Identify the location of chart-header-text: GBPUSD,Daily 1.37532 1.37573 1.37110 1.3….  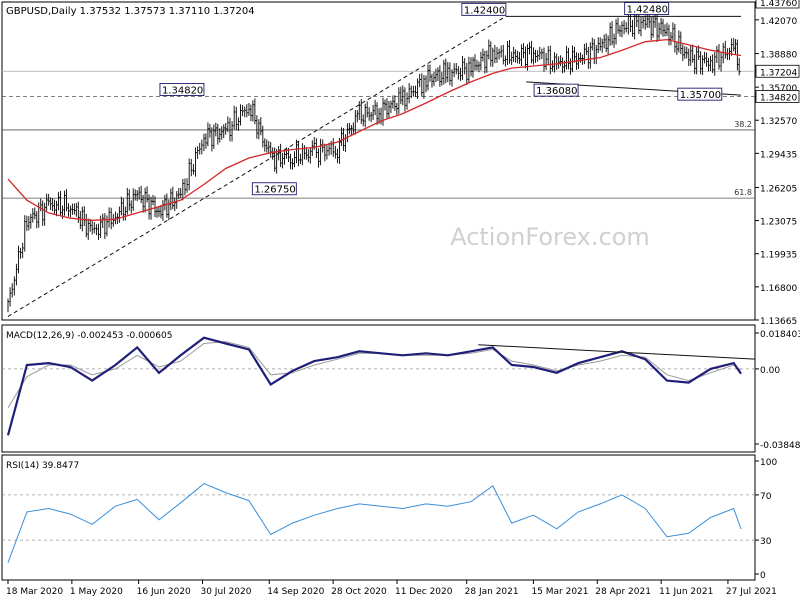
(130, 11).